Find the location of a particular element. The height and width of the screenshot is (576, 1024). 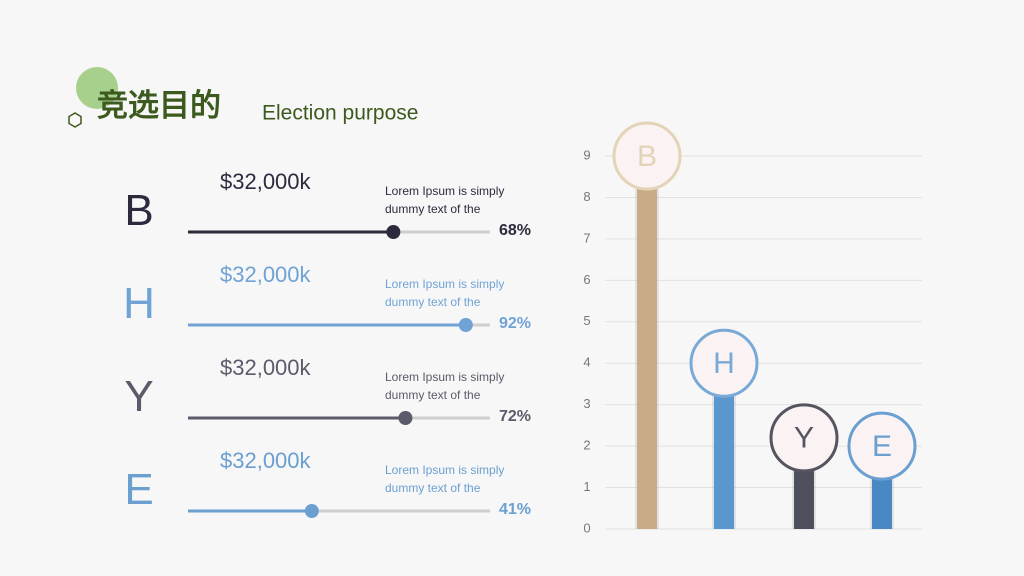

title: 竞选目的 is located at coordinates (159, 105).